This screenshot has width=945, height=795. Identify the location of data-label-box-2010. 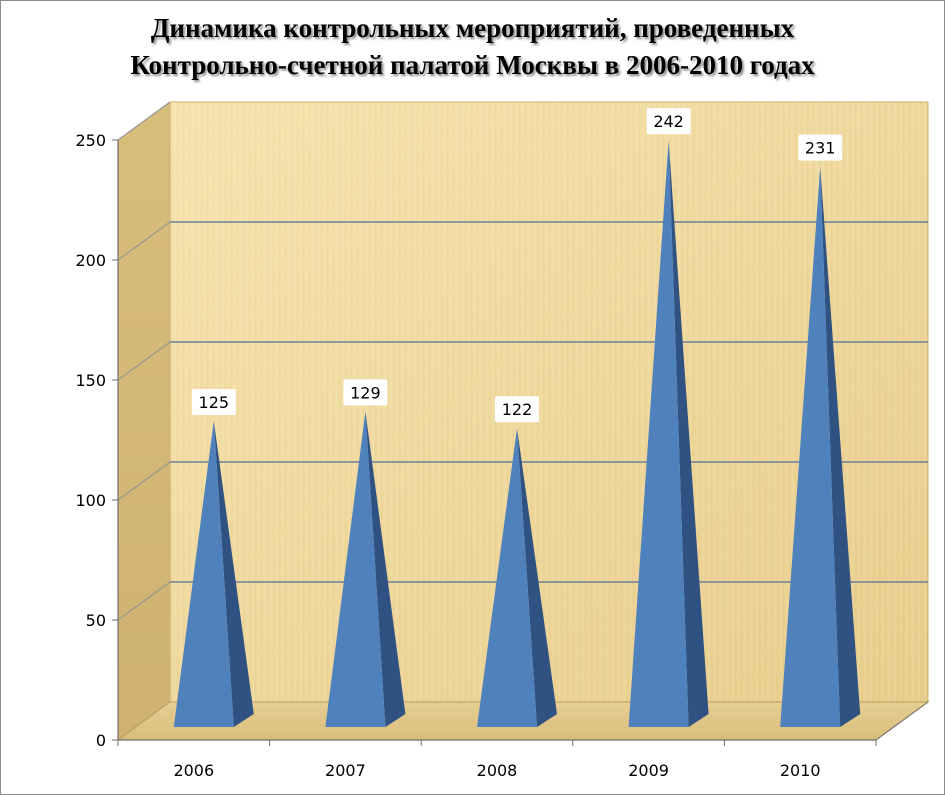
(820, 147).